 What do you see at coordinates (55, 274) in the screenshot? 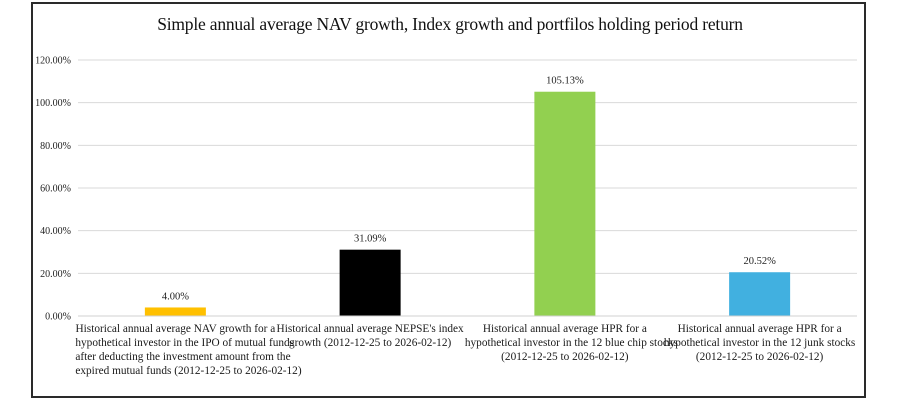
I see `y-tick-label: 20.00%` at bounding box center [55, 274].